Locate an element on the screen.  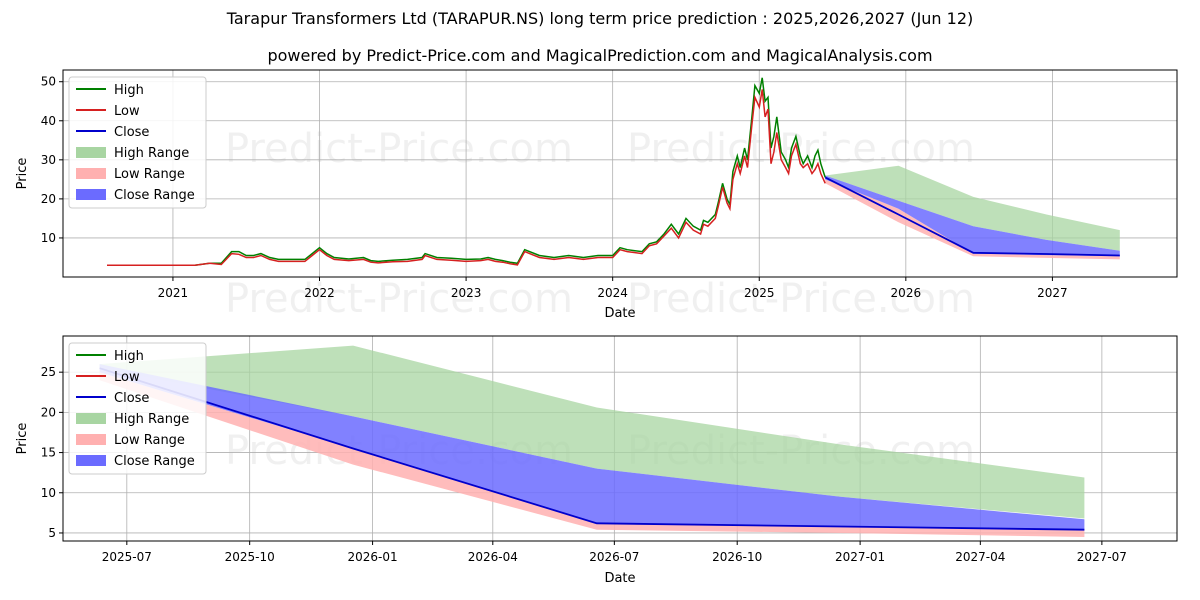
y-tick-label: 25 is located at coordinates (48, 372).